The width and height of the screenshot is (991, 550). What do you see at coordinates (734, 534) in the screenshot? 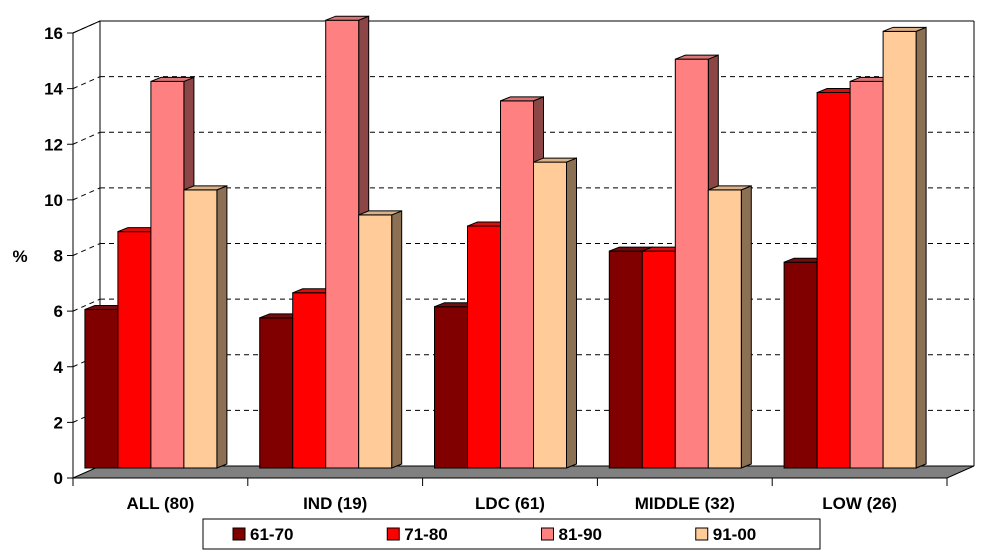
I see `legend-label: 91-00` at bounding box center [734, 534].